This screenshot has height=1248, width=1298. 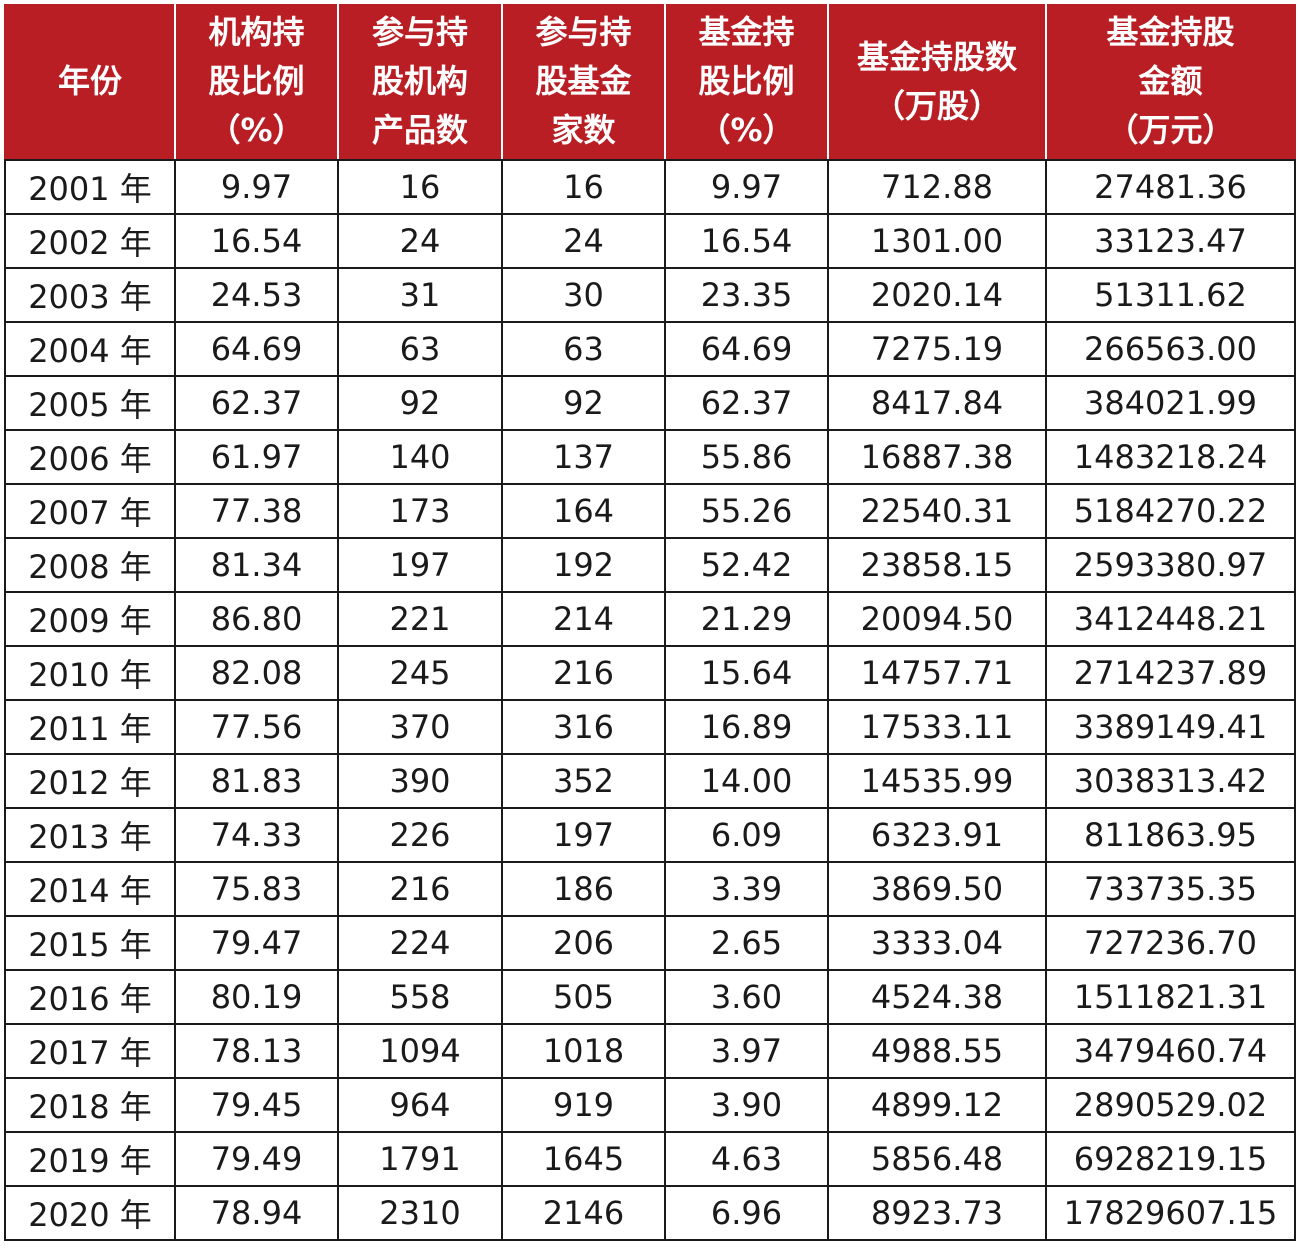 I want to click on table-row: 2014 年 75.83 216 186 3.39 3869.50 733735.35, so click(x=650, y=889).